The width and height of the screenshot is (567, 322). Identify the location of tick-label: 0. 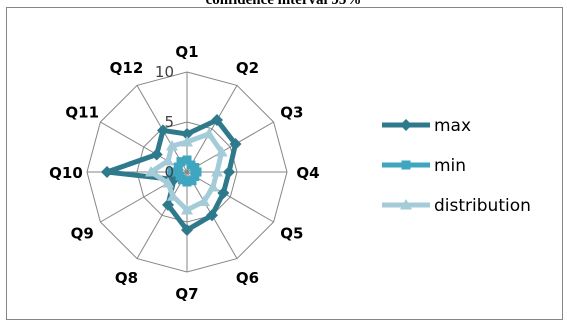
(169, 172).